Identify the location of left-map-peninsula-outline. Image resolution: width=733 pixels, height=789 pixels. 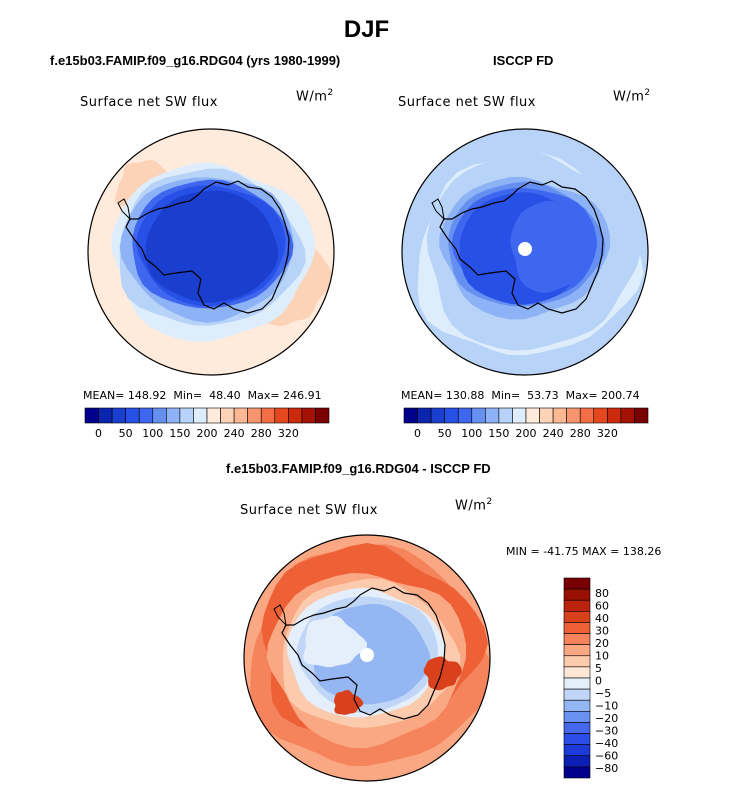
(124, 209).